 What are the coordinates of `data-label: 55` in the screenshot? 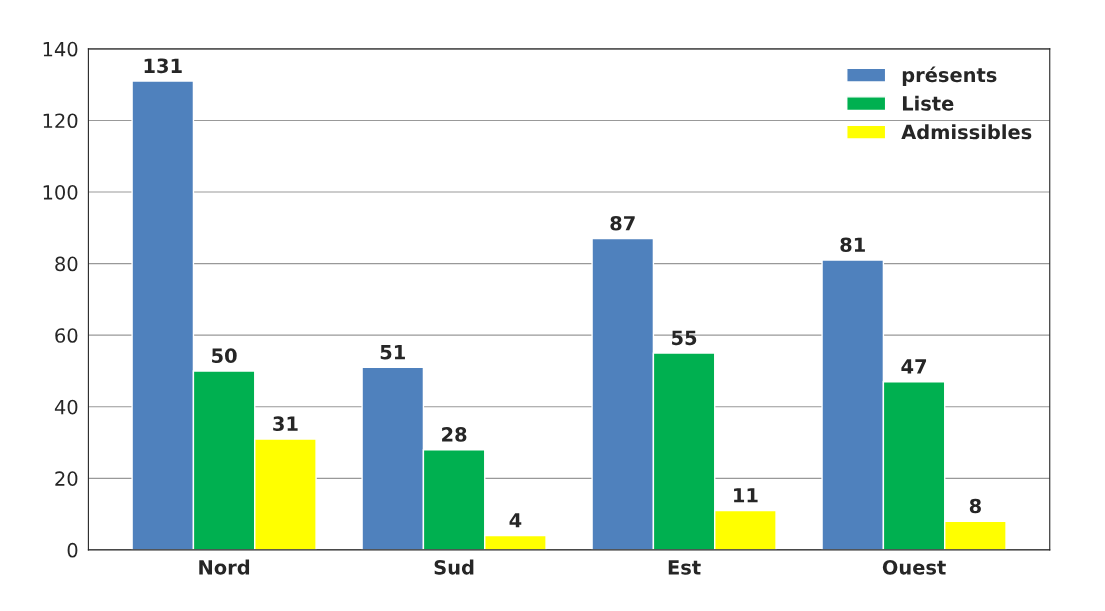 It's located at (684, 338).